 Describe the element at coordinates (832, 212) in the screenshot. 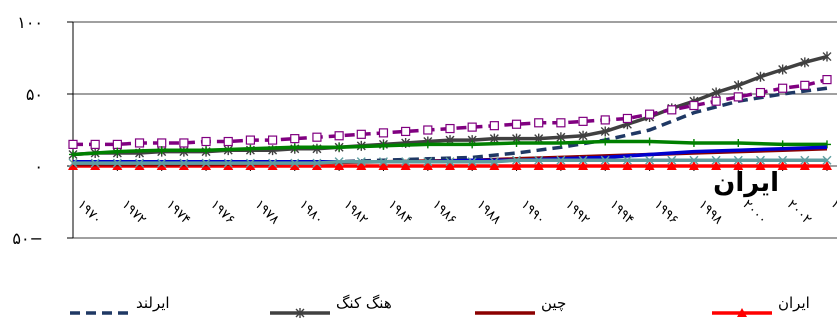

I see `x-tick-label: ۲۰۰۴` at that location.